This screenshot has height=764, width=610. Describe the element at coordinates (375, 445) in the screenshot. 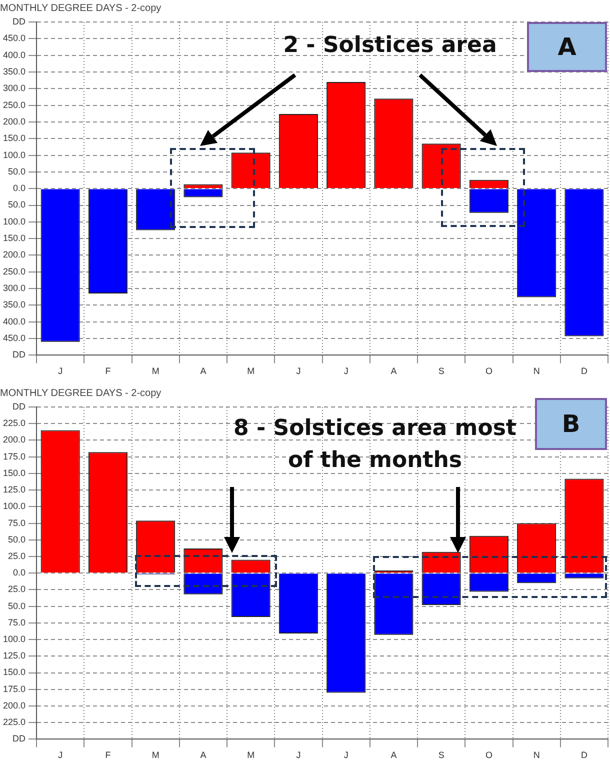

I see `annotation: 8 - Solstices area most of the months` at that location.